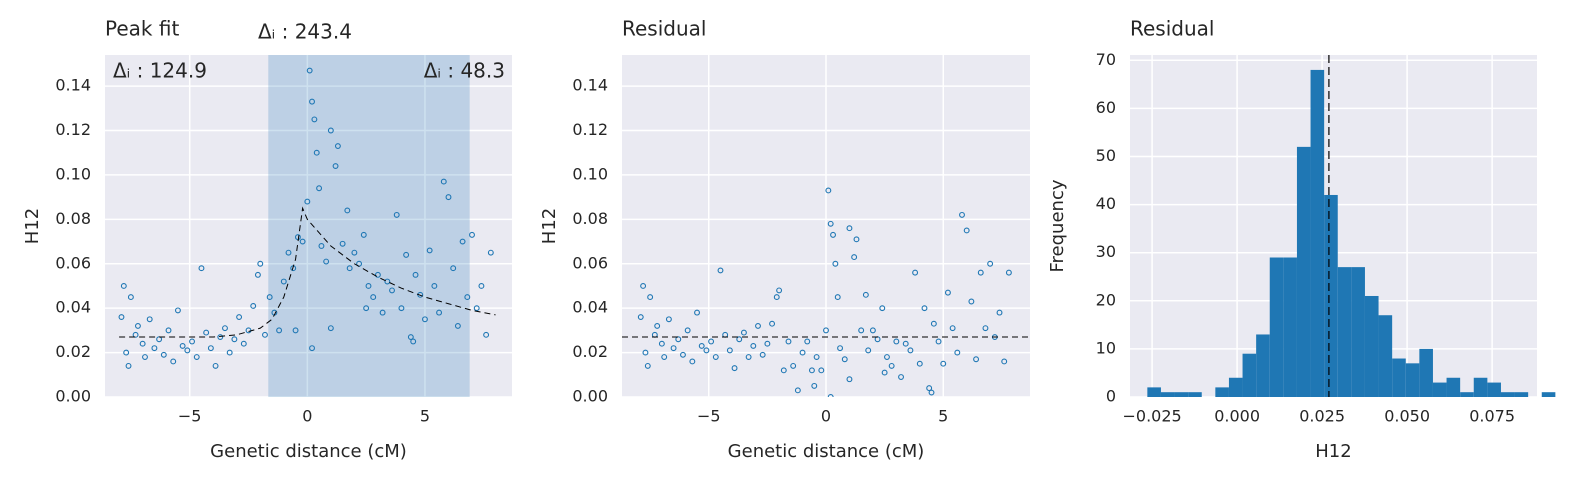 Image resolution: width=1588 pixels, height=488 pixels. What do you see at coordinates (1057, 225) in the screenshot?
I see `y-axis-label: Frequency` at bounding box center [1057, 225].